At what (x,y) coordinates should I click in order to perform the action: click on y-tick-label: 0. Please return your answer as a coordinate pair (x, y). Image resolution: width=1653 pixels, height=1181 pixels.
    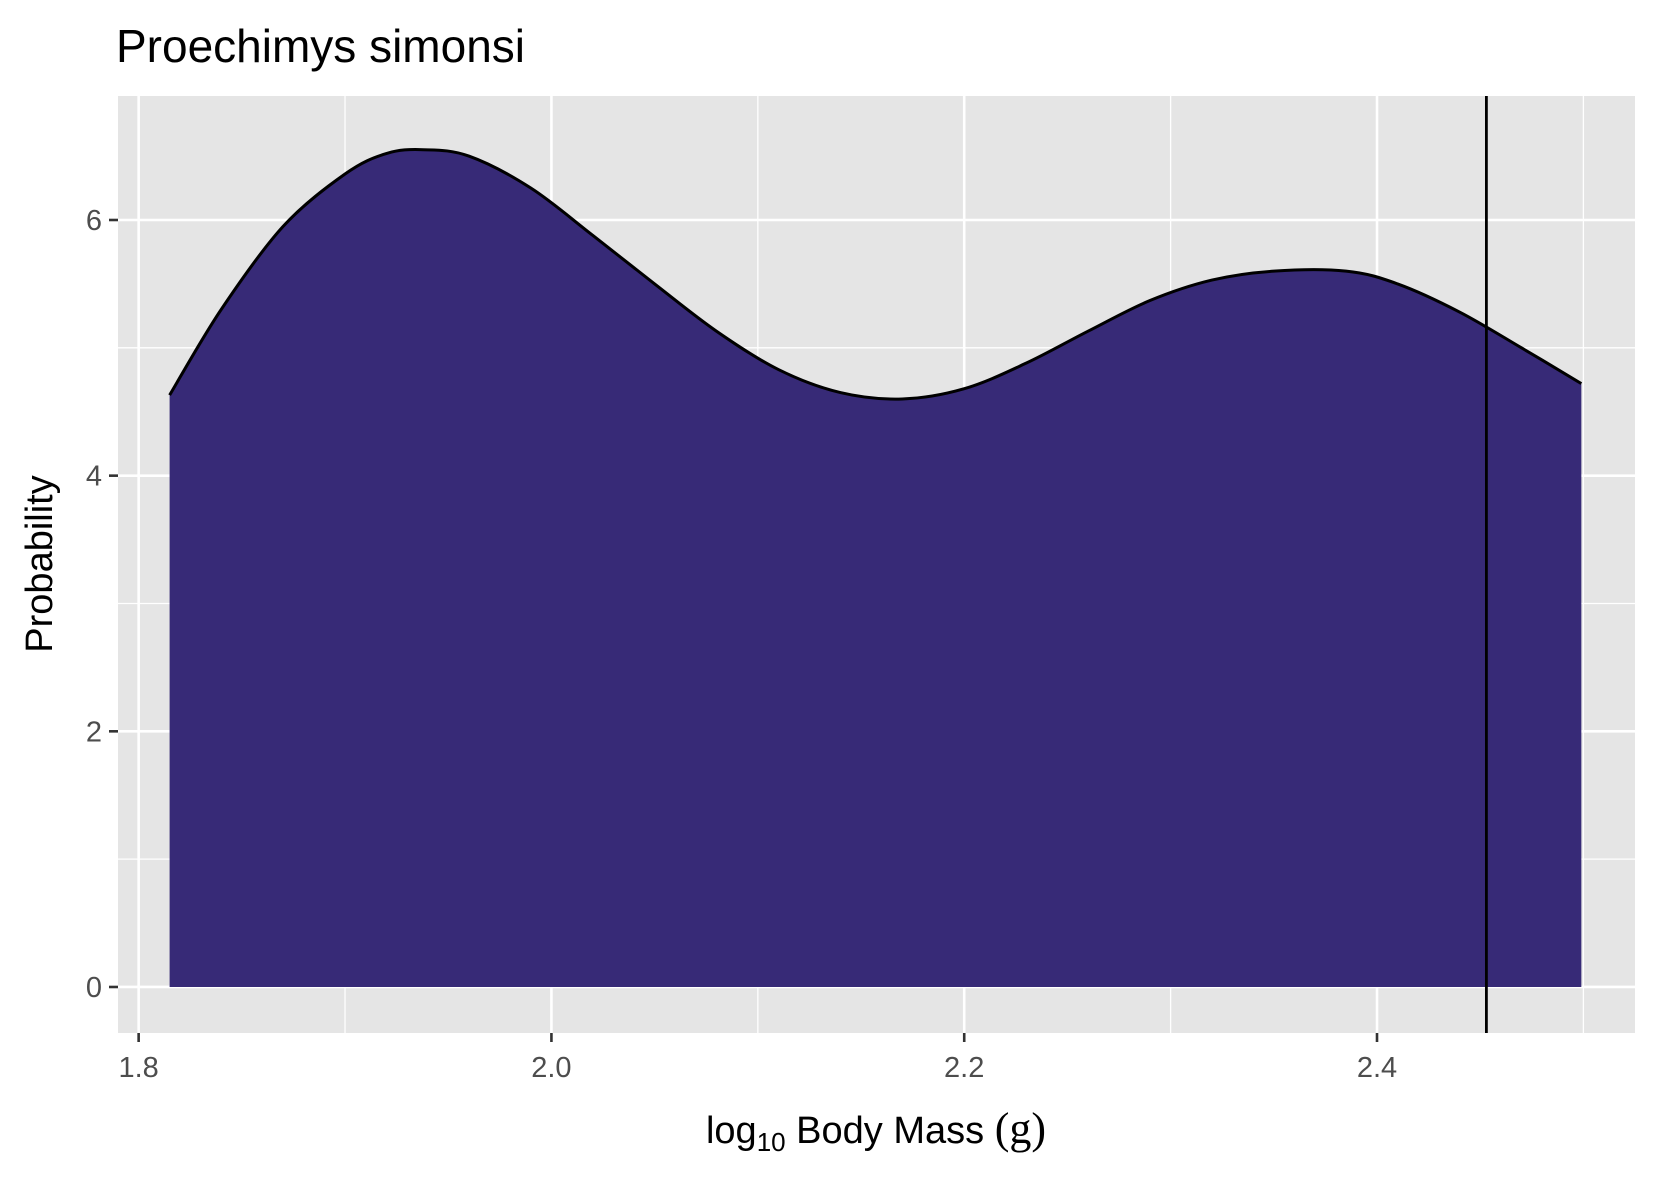
    Looking at the image, I should click on (94, 988).